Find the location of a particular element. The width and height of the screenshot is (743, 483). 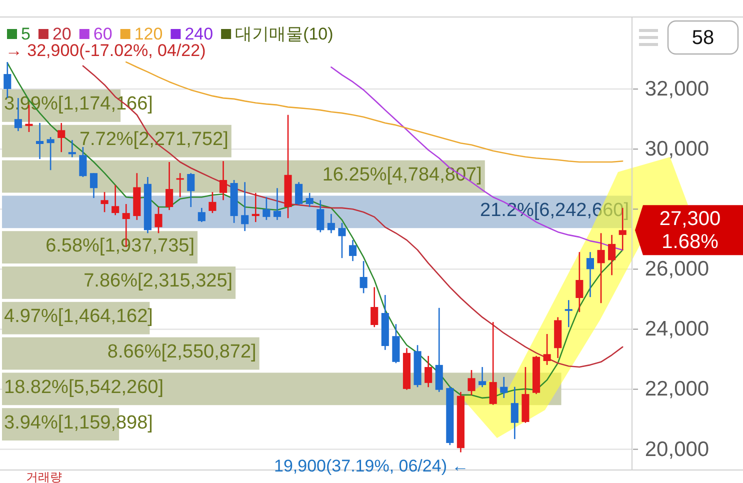

legend-label: 20 is located at coordinates (62, 34).